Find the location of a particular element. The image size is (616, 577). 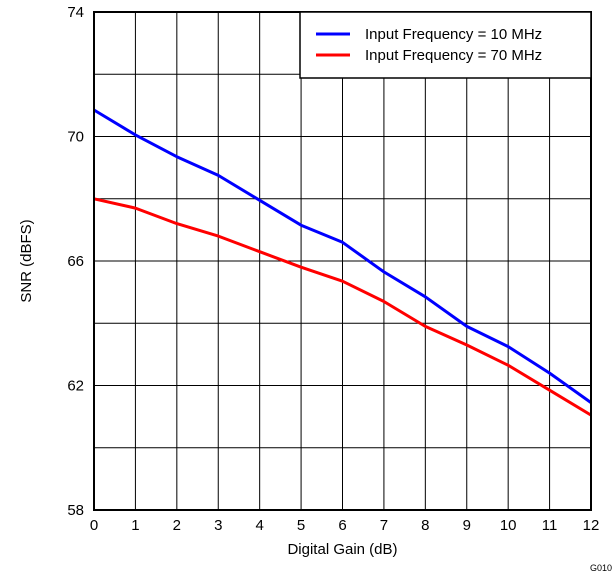

x-tick-label: 10 is located at coordinates (508, 525).